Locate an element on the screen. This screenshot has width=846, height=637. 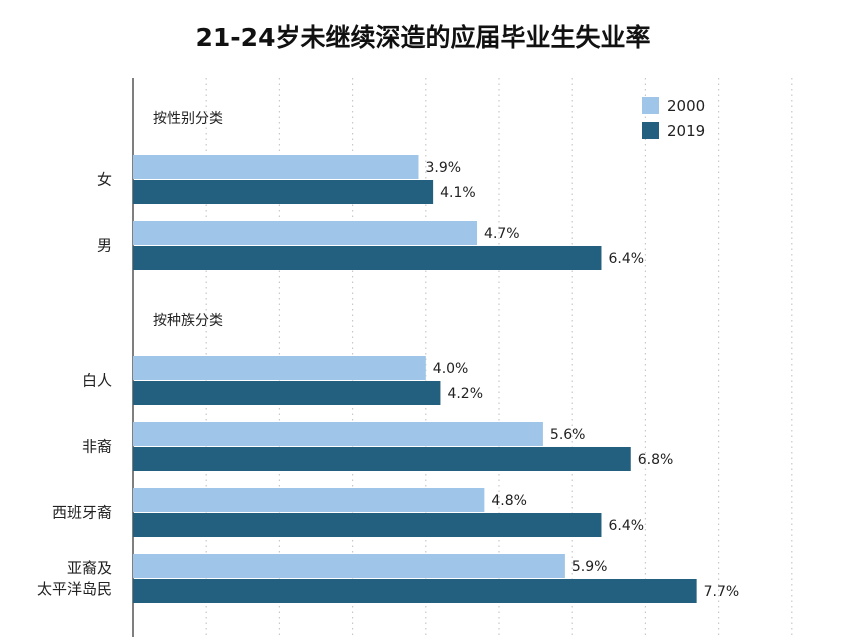
category-label: 非裔 is located at coordinates (97, 447).